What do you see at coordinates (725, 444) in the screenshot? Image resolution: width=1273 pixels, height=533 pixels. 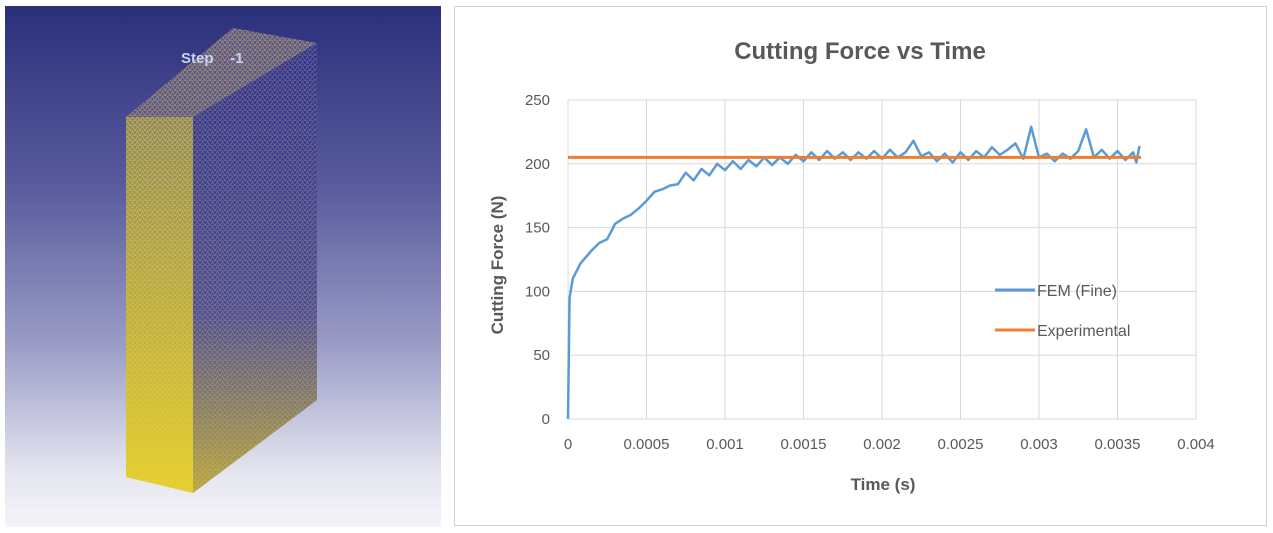 I see `x-tick-label: 0.001` at bounding box center [725, 444].